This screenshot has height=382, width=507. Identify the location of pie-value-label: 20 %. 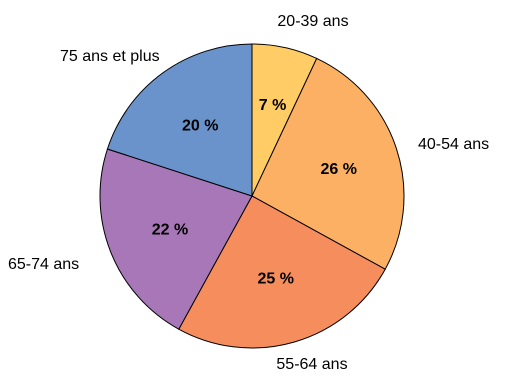
(200, 126).